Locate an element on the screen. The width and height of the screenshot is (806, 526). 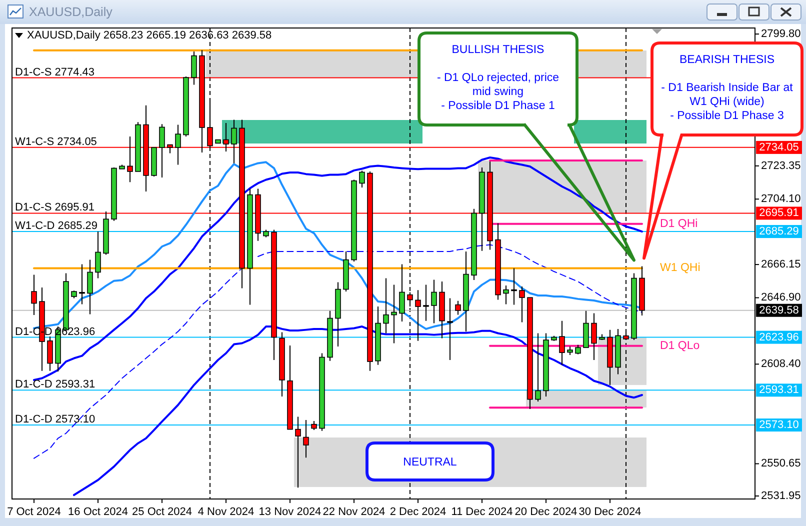
annotation: D1-C-S 2695.91 is located at coordinates (54, 208).